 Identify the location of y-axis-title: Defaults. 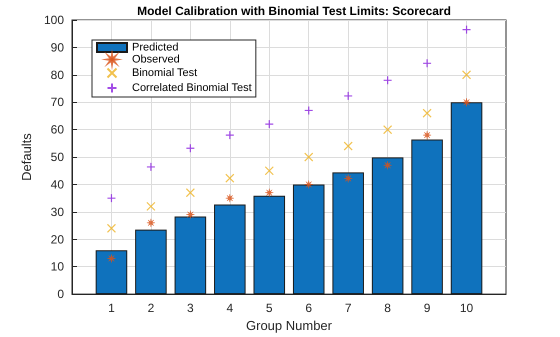
(26, 156).